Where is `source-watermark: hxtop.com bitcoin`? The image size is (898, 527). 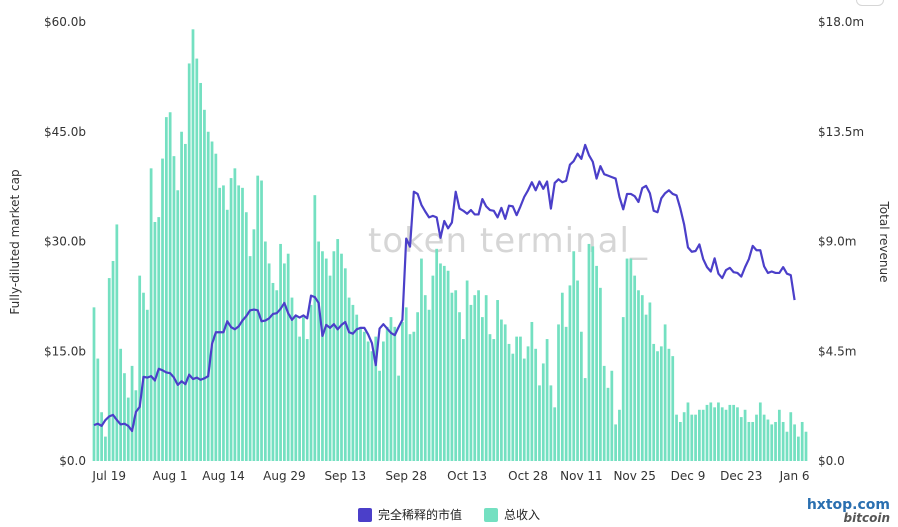 source-watermark: hxtop.com bitcoin is located at coordinates (848, 511).